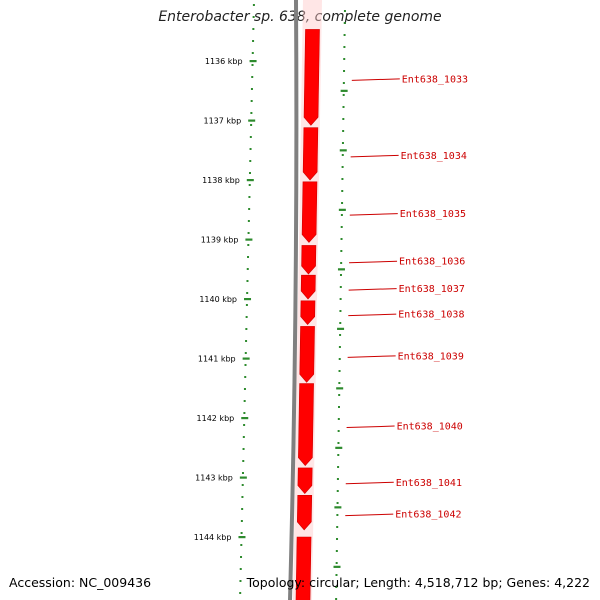  Describe the element at coordinates (431, 315) in the screenshot. I see `gene-label: Ent638_1038` at that location.